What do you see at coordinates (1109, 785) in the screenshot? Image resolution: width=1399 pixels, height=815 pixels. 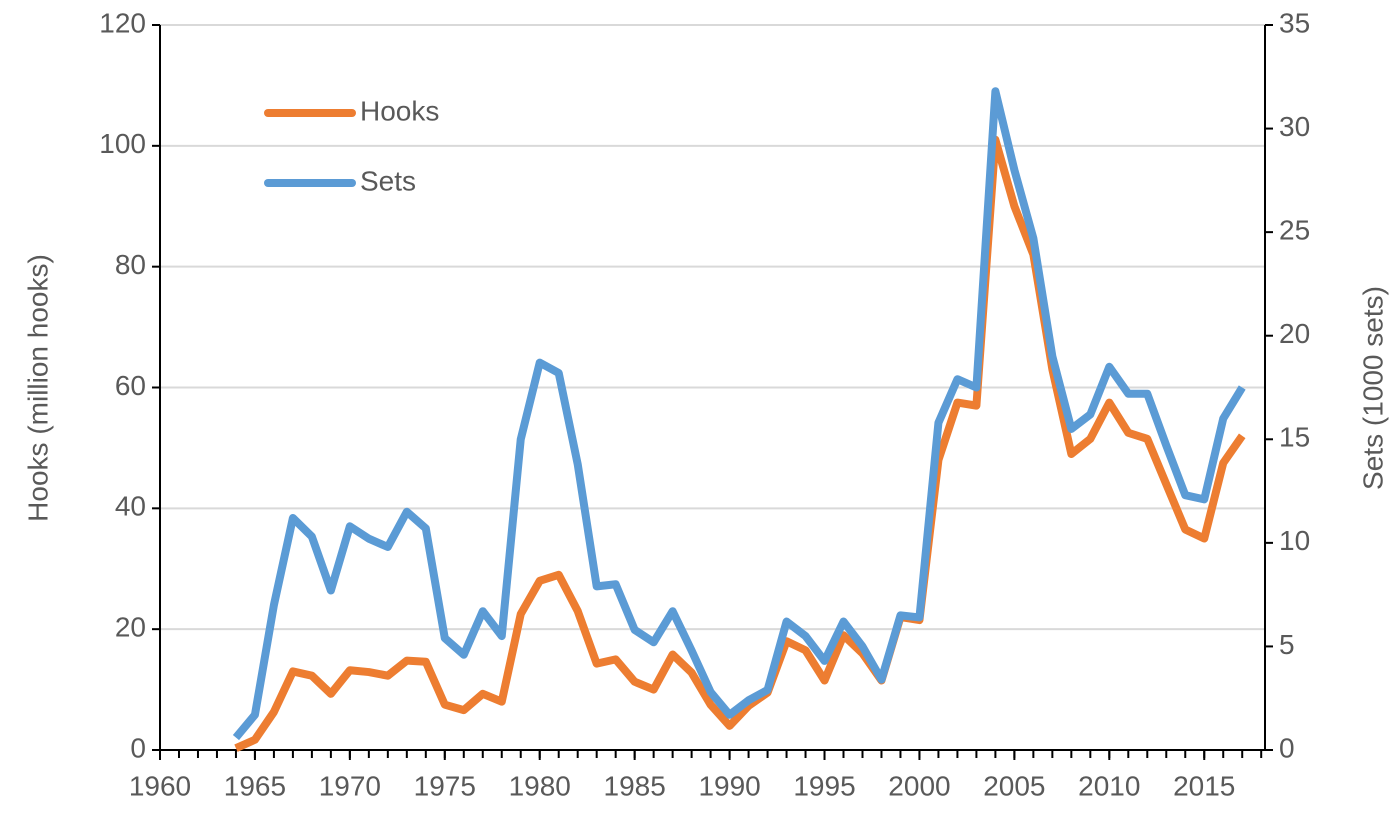 I see `x-tick-label: 2010` at bounding box center [1109, 785].